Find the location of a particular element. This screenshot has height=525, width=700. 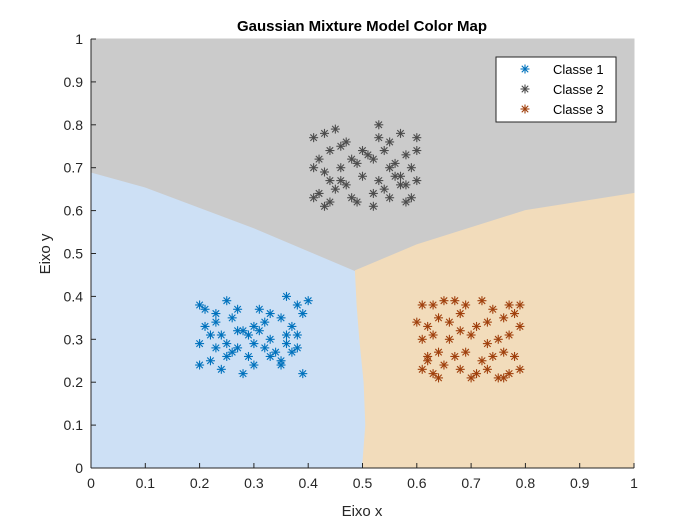

legend-item: Classe 1 is located at coordinates (562, 69).